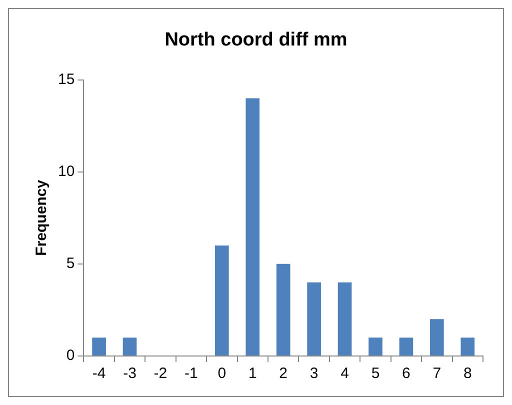  I want to click on x-tick-label: -2, so click(161, 373).